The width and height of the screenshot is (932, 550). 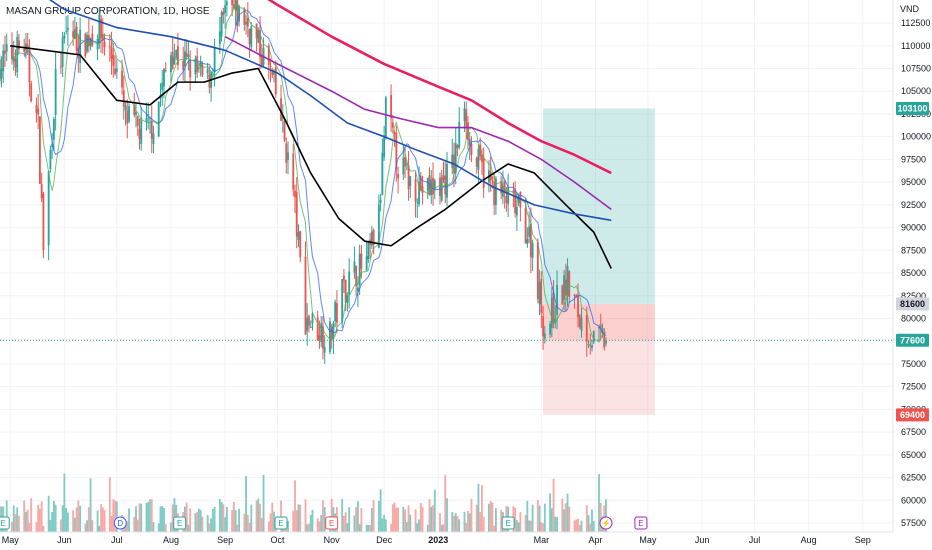 I want to click on price-tick-label: 62500, so click(x=913, y=478).